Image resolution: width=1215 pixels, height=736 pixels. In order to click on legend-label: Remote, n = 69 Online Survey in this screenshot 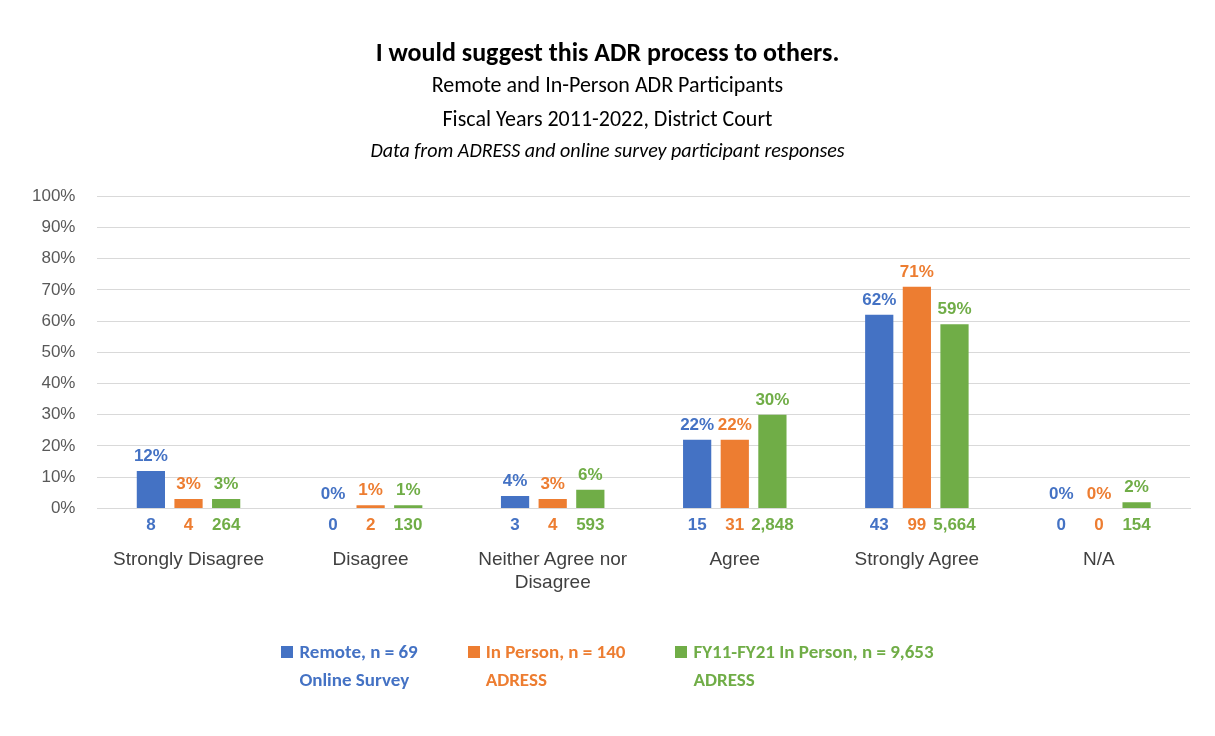, I will do `click(358, 666)`.